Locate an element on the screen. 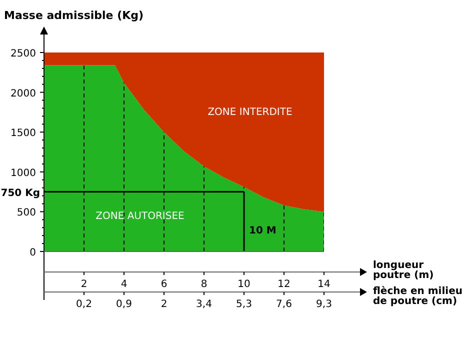 The image size is (475, 341). x-axis-title: longueur poutre (m) is located at coordinates (403, 270).